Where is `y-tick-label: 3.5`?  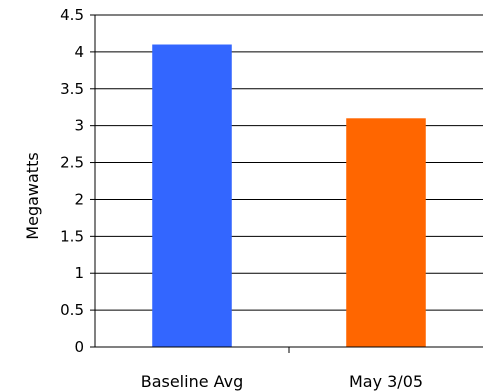 y-tick-label: 3.5 is located at coordinates (72, 89).